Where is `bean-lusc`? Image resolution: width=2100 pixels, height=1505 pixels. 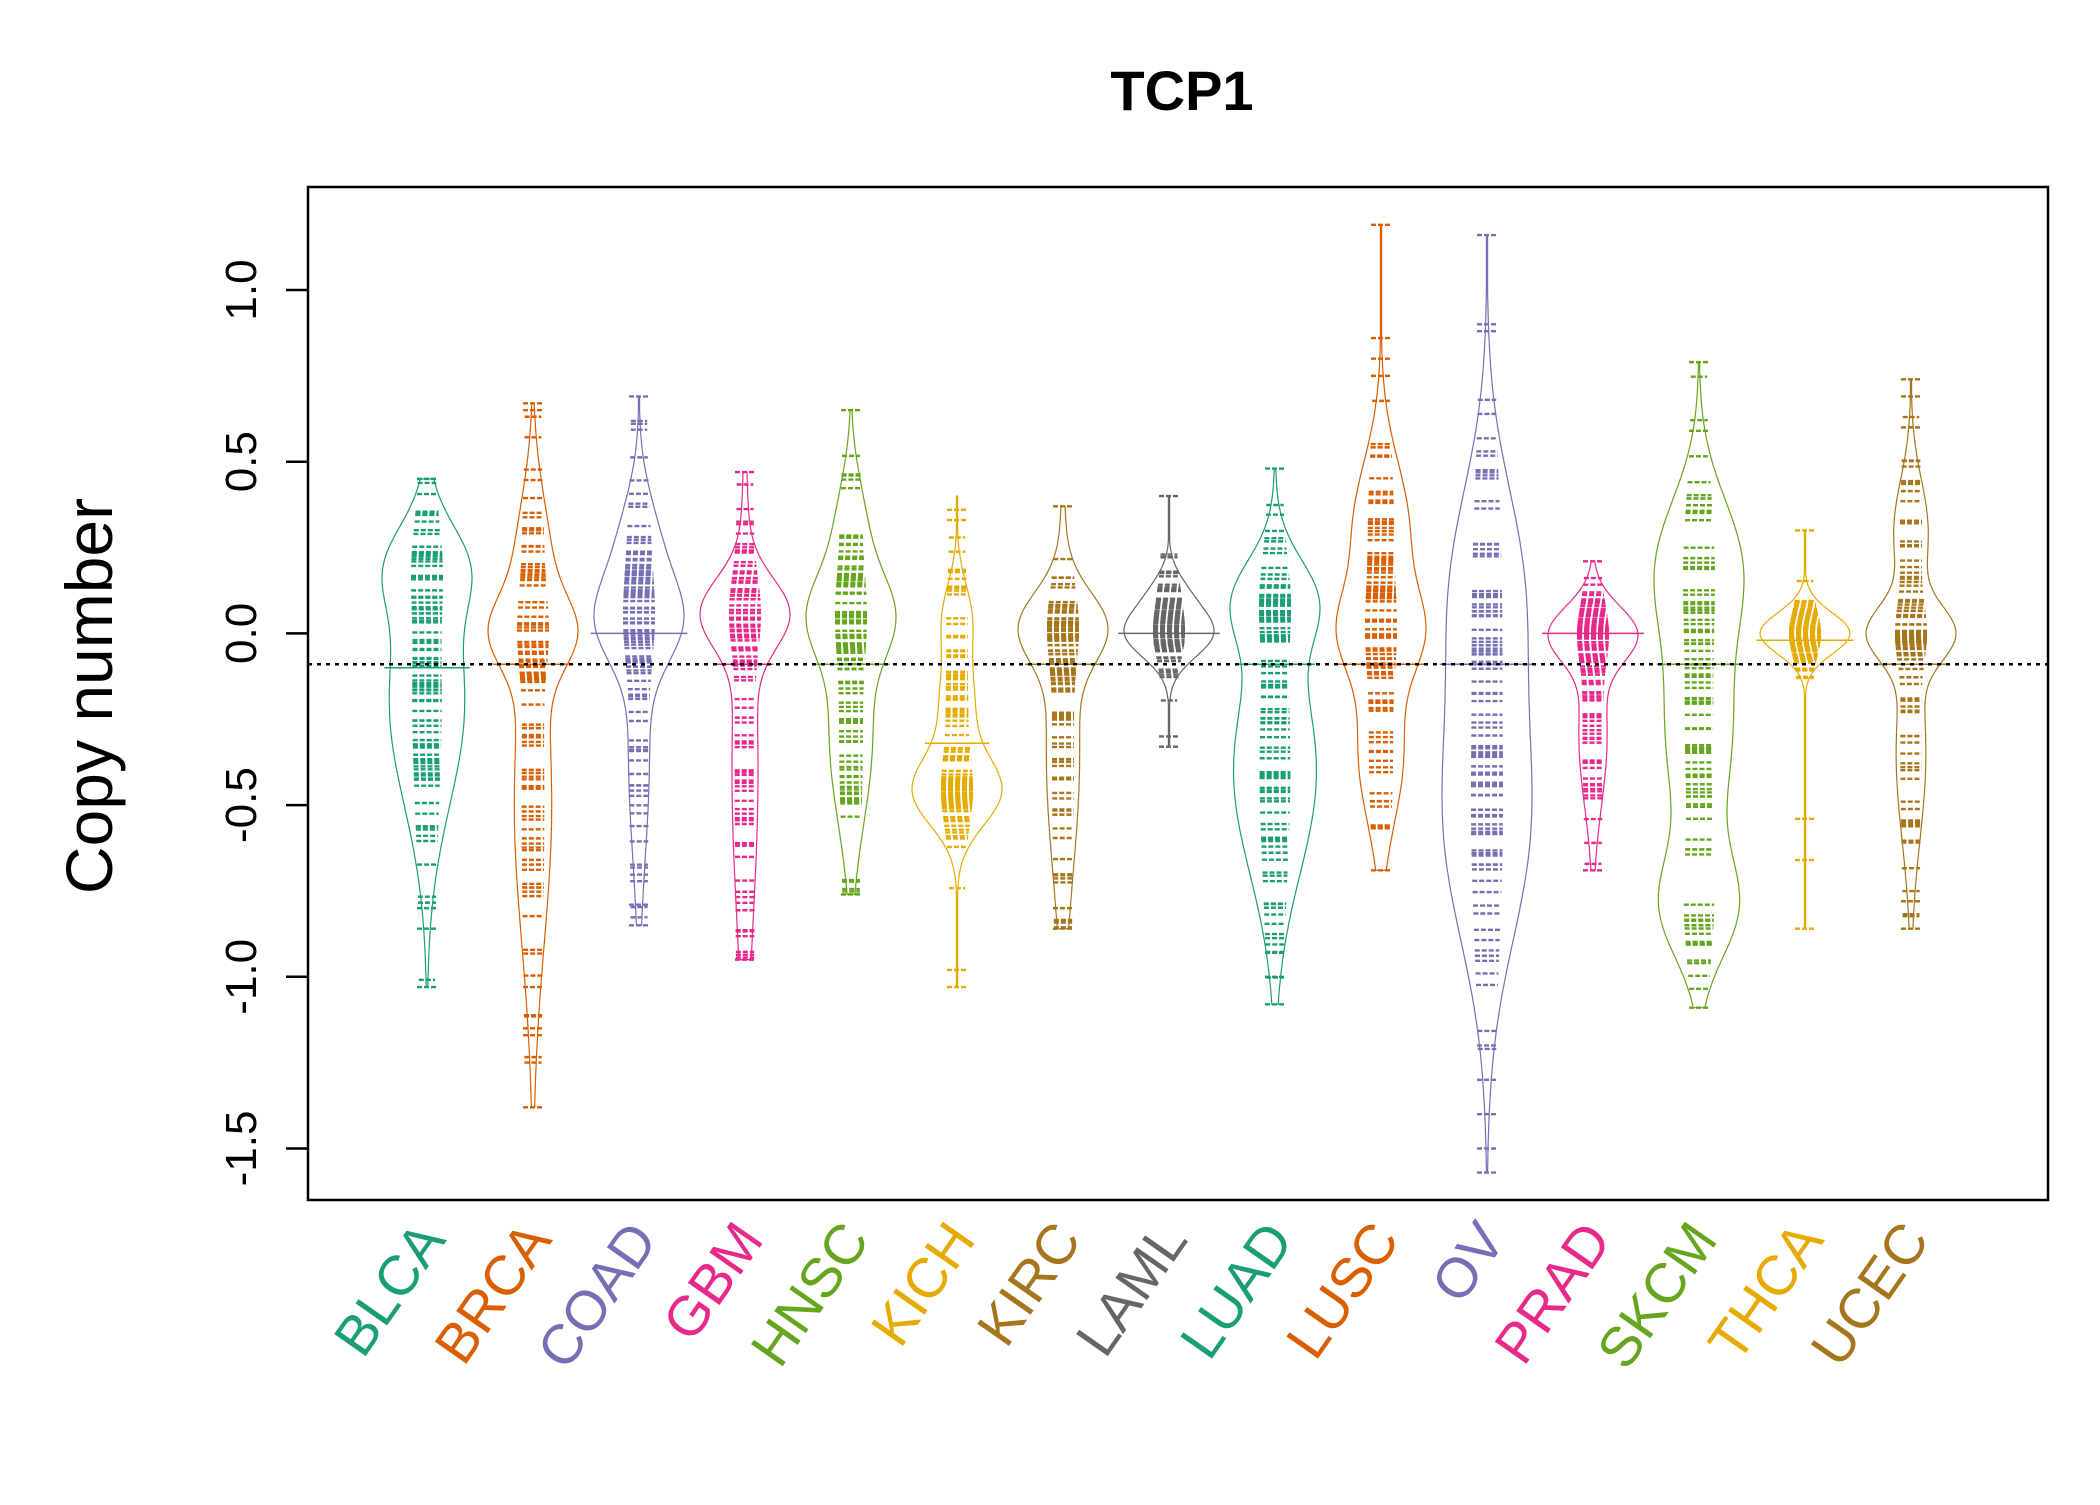 bean-lusc is located at coordinates (1381, 547).